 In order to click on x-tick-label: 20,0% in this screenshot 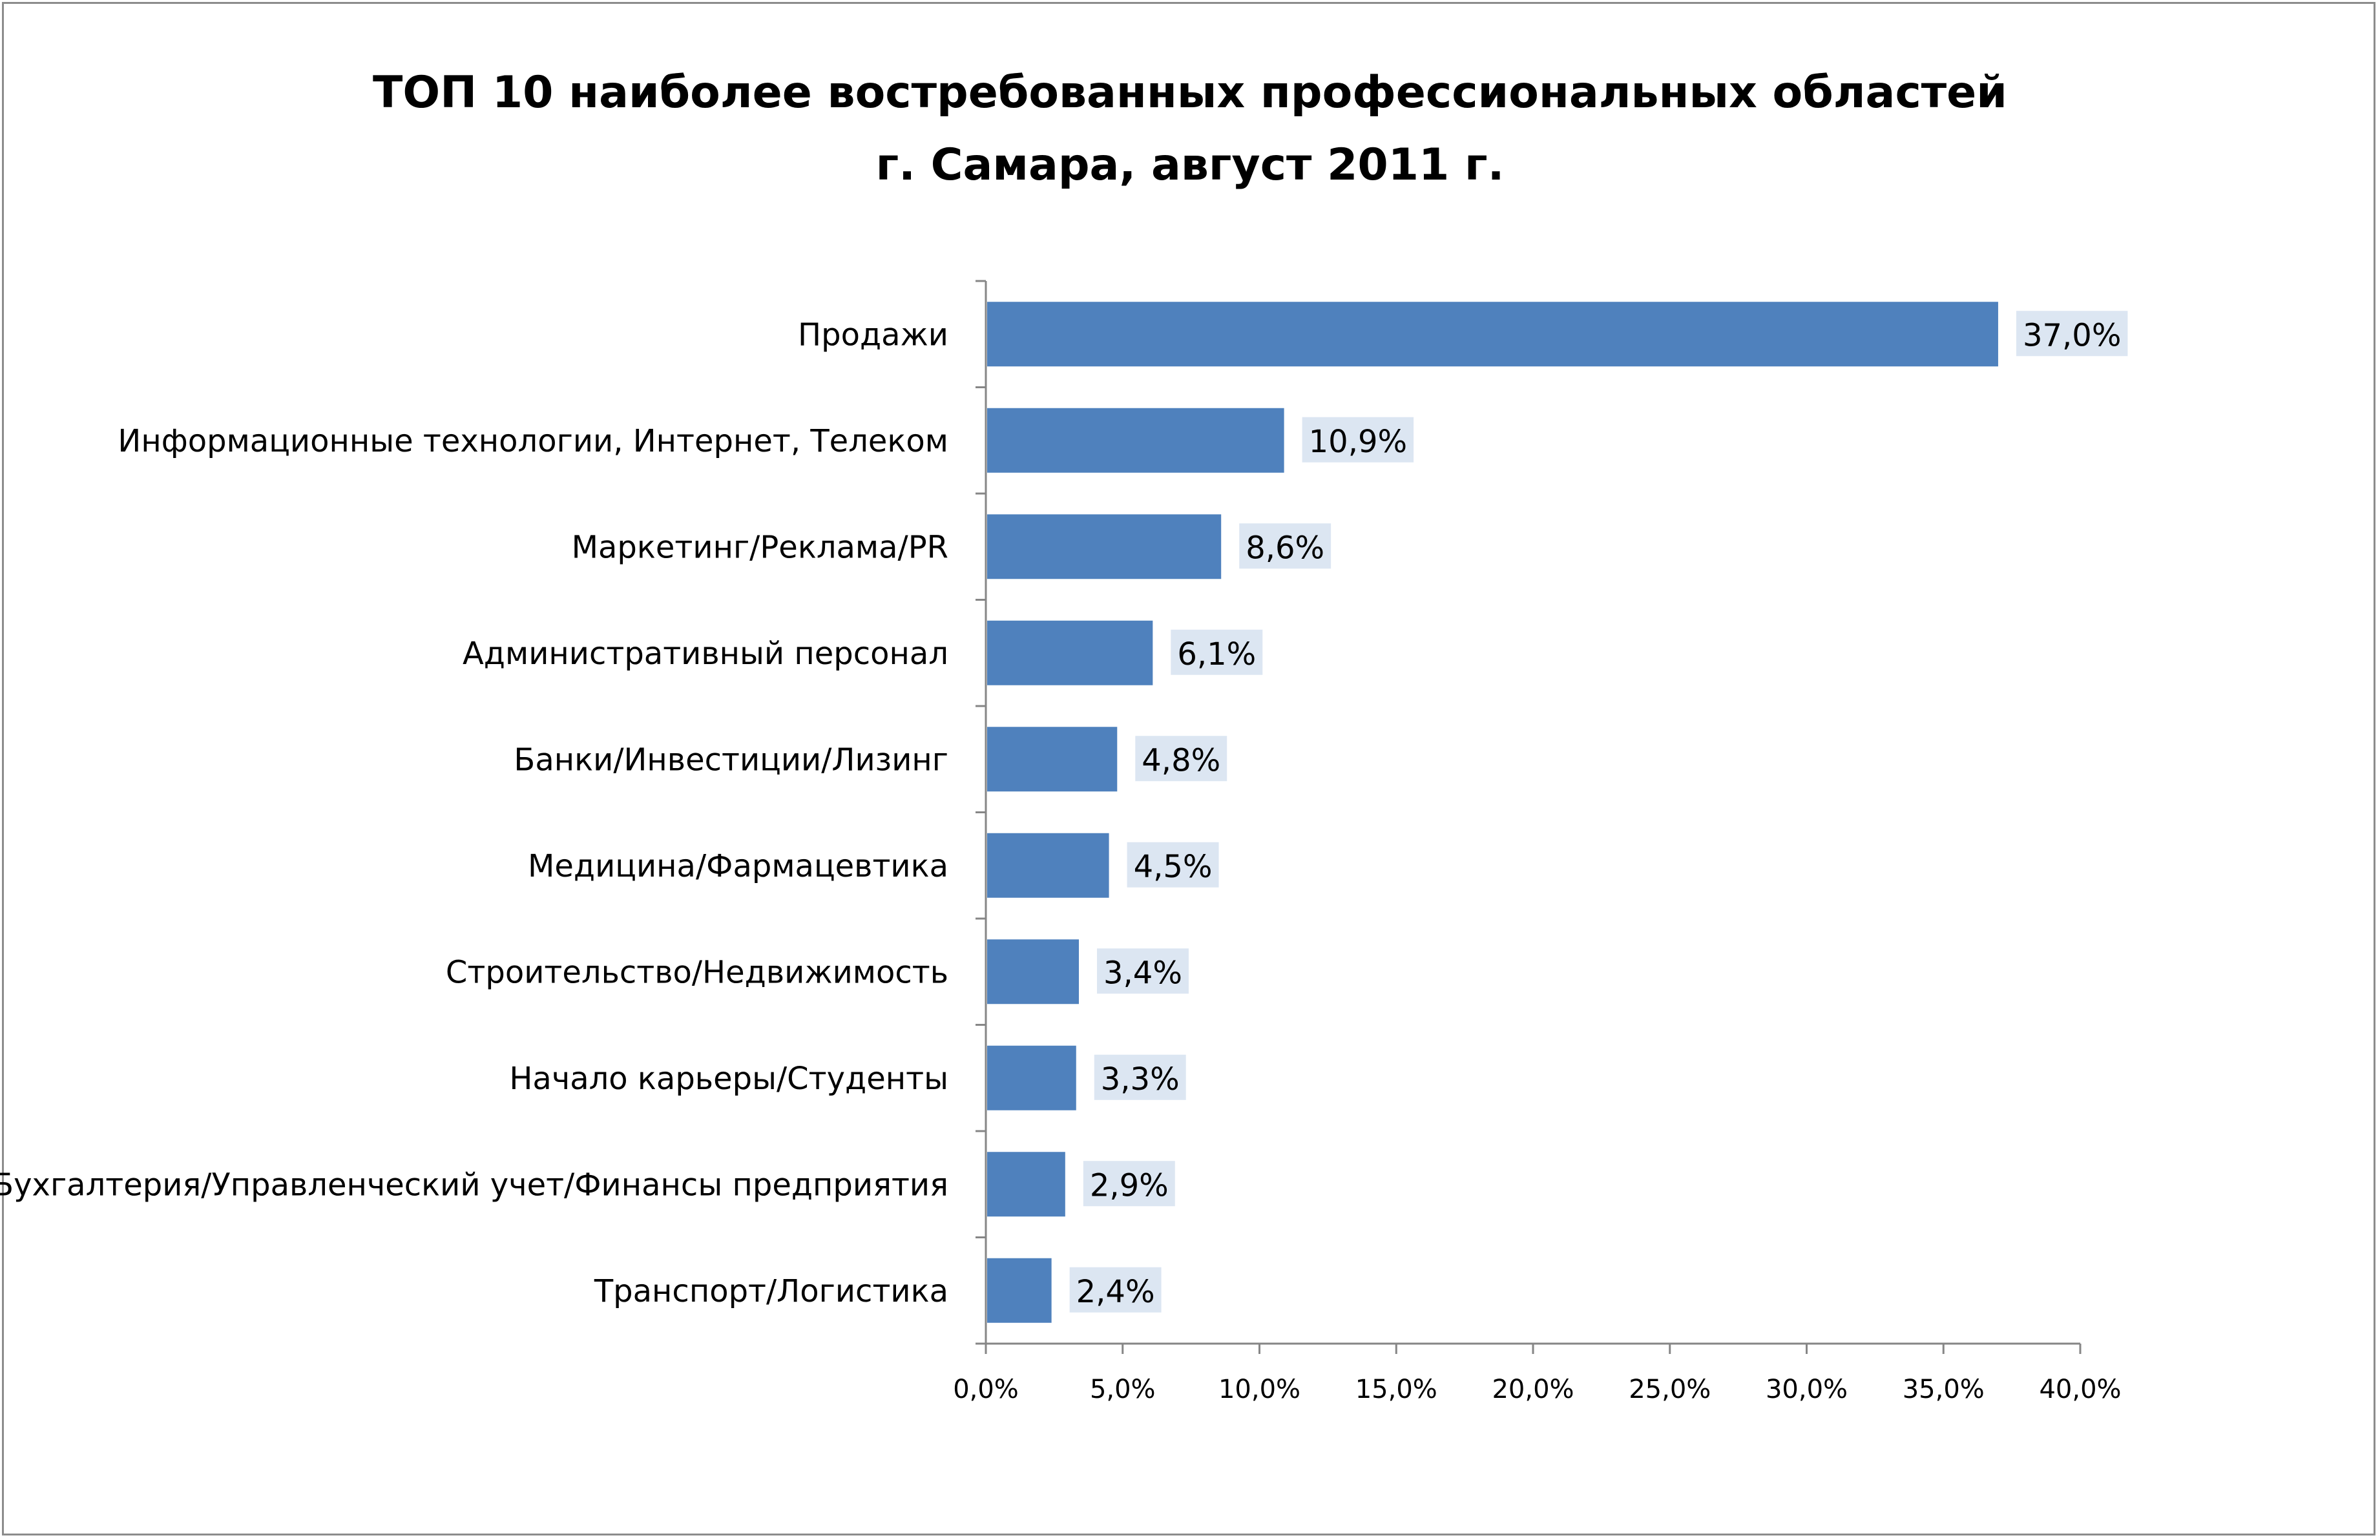, I will do `click(1533, 1389)`.